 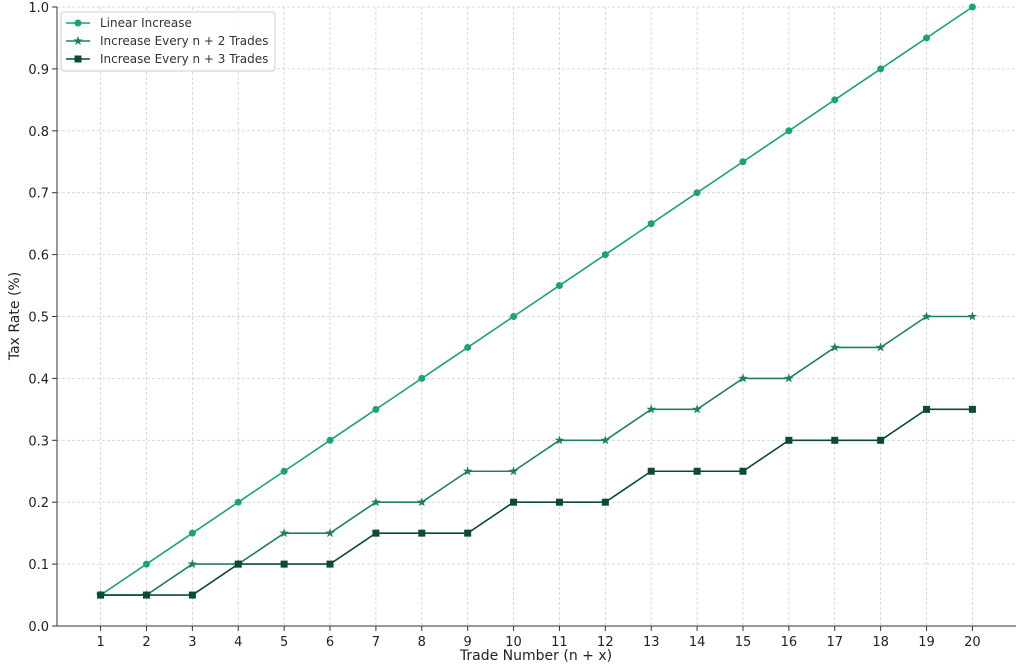 What do you see at coordinates (184, 41) in the screenshot?
I see `legend-label: Increase Every n + 2 Trades` at bounding box center [184, 41].